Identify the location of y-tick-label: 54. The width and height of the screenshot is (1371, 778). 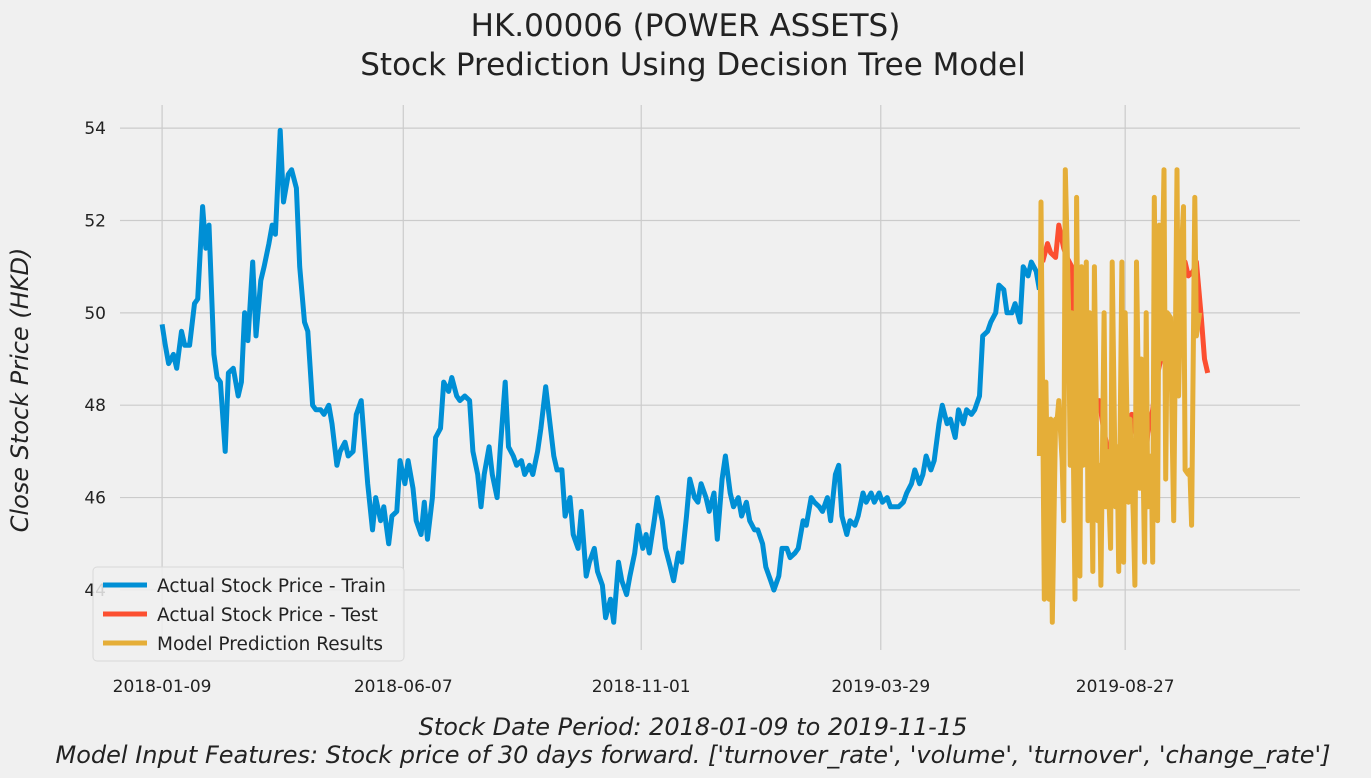
(95, 129).